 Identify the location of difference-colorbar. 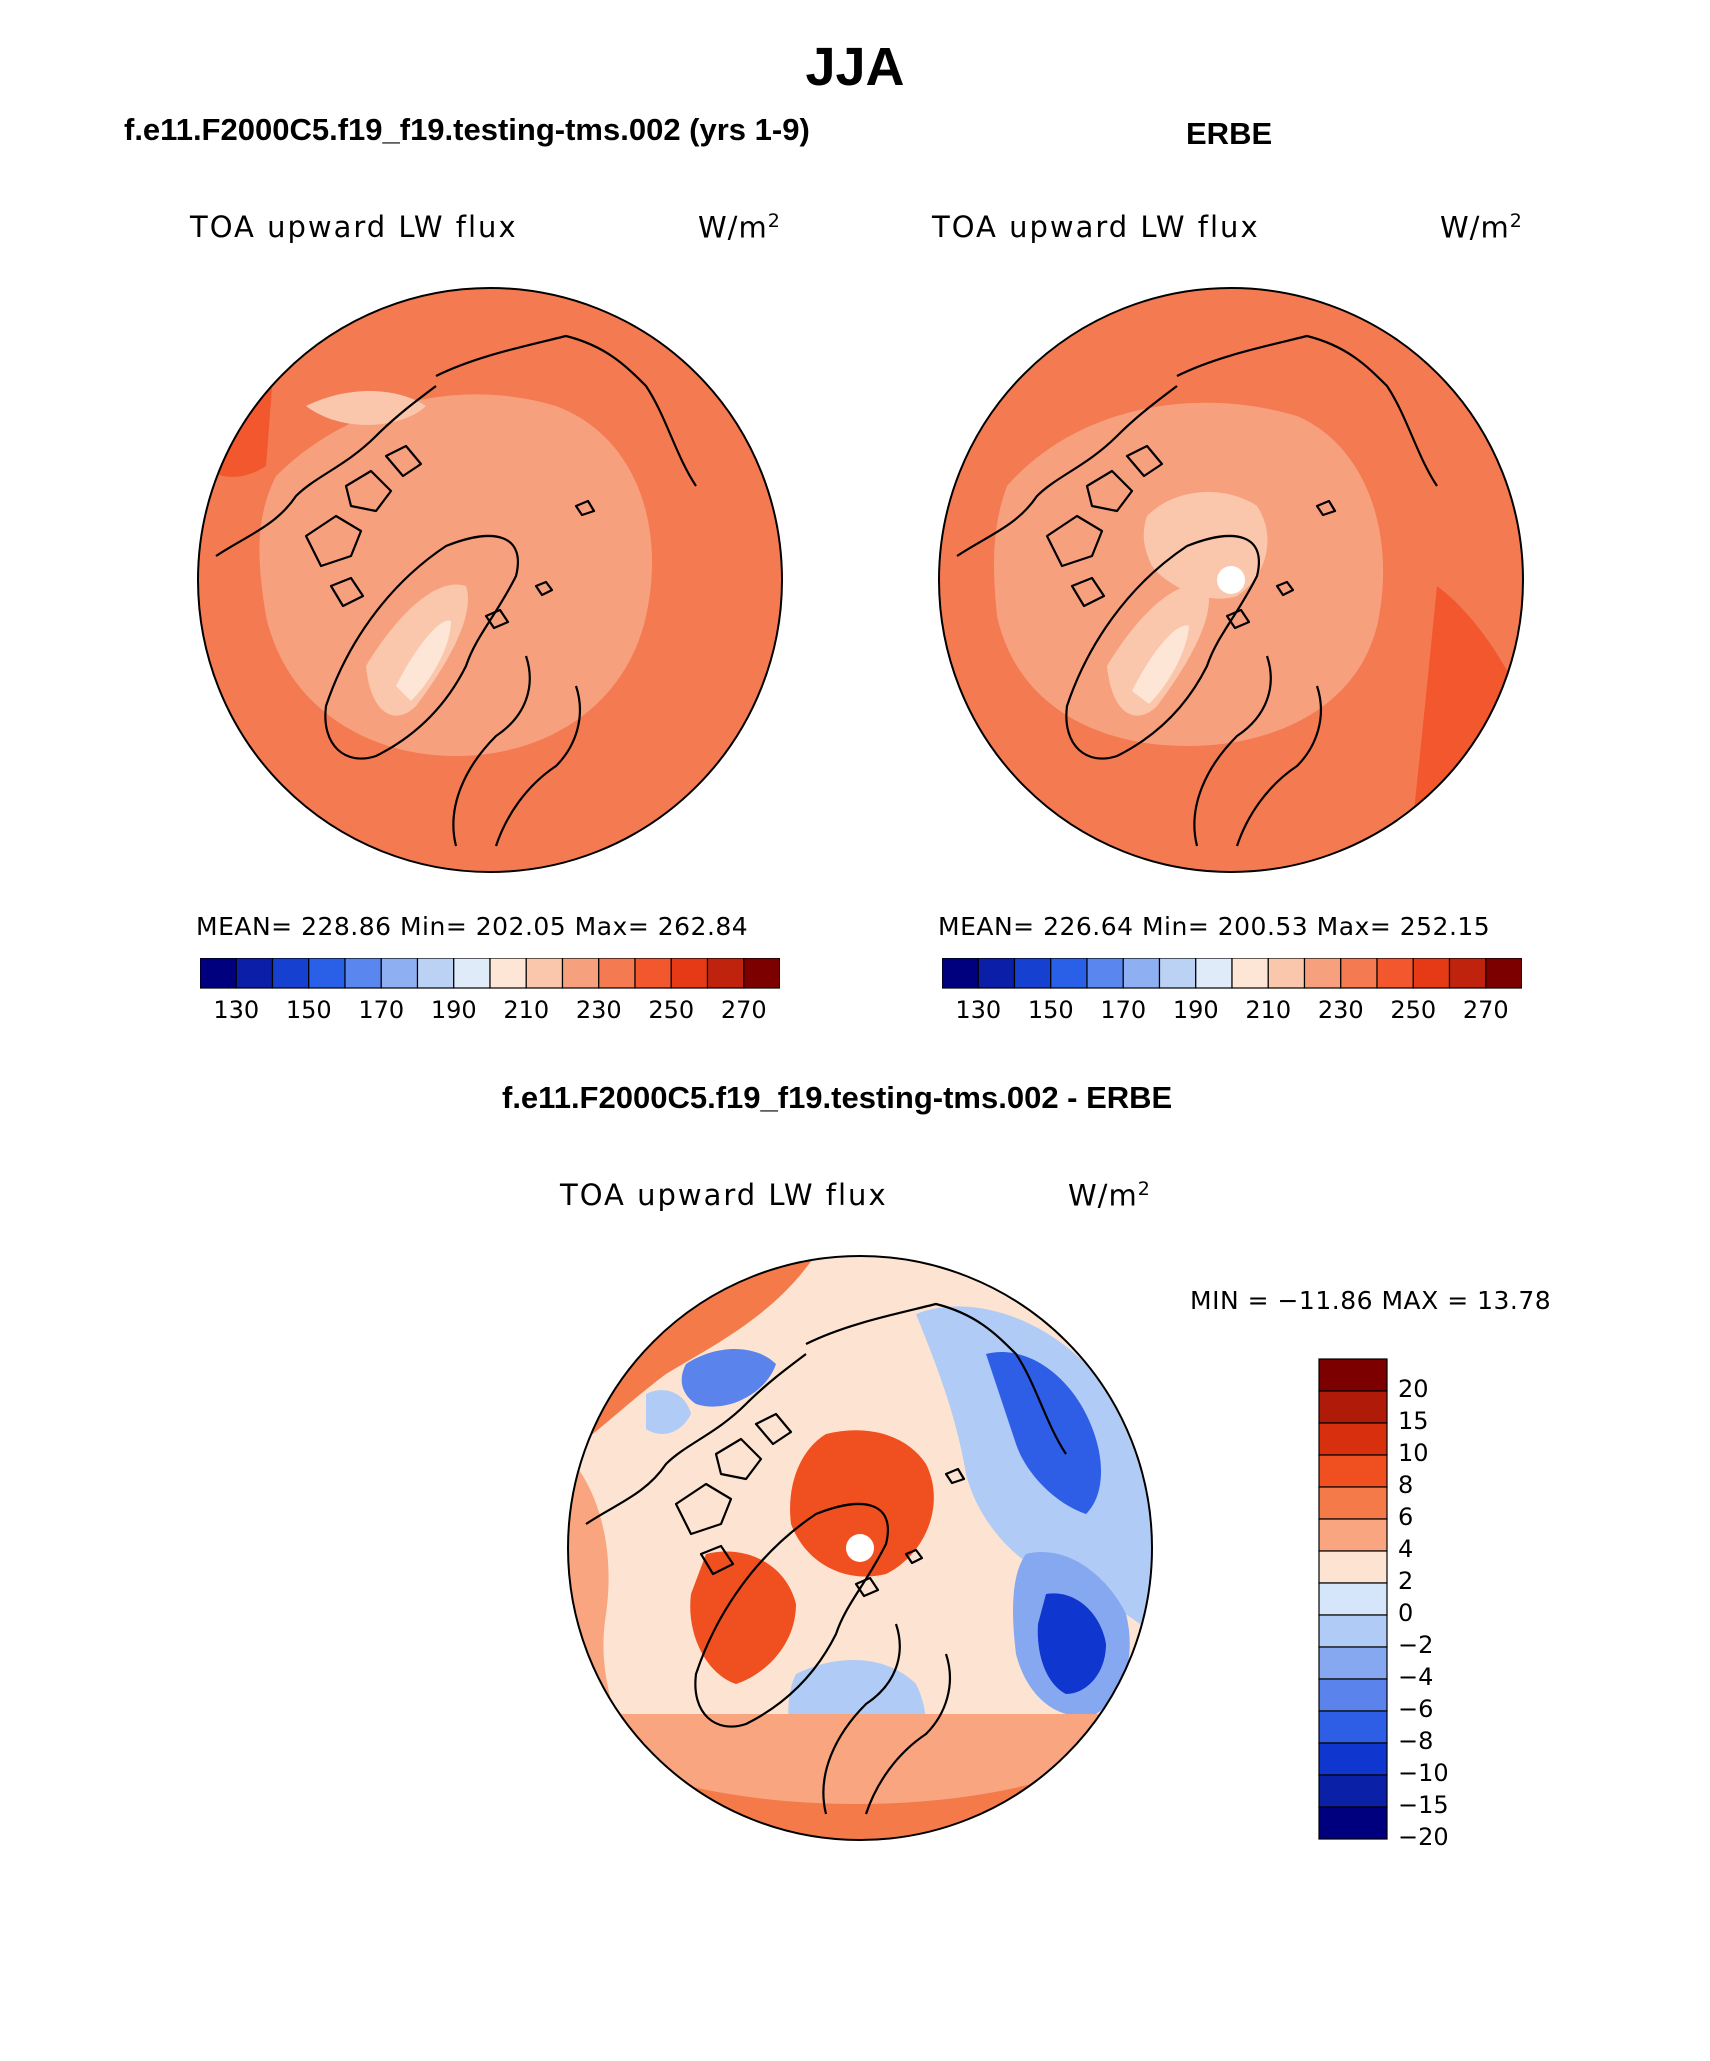
(1353, 1599).